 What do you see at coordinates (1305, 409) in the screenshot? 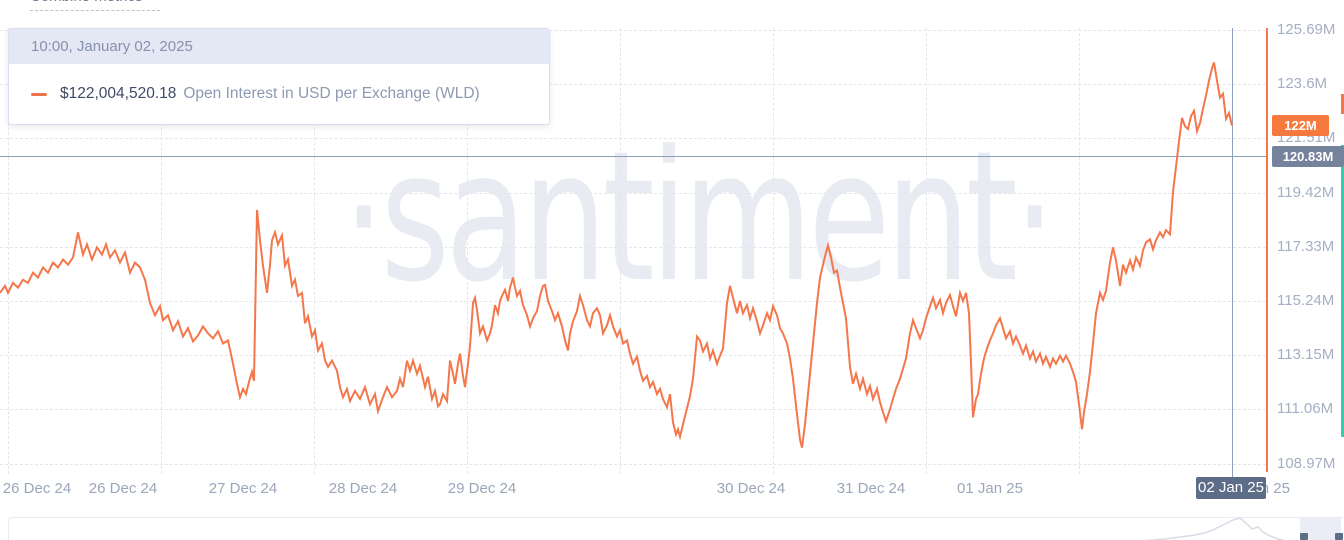
I see `y-tick-label: 111.06M` at bounding box center [1305, 409].